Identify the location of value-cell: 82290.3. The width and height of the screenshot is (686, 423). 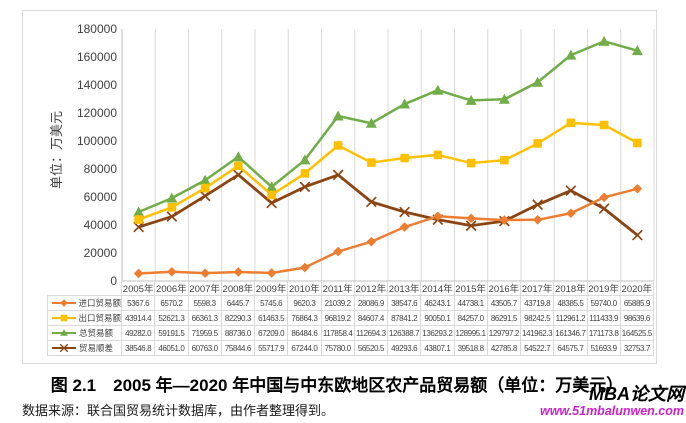
(238, 318).